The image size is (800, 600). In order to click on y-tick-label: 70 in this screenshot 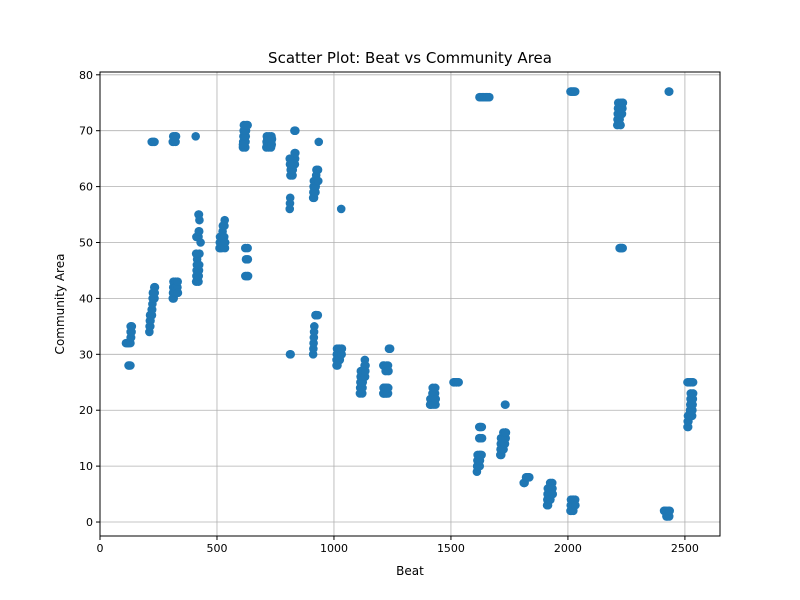, I will do `click(86, 131)`.